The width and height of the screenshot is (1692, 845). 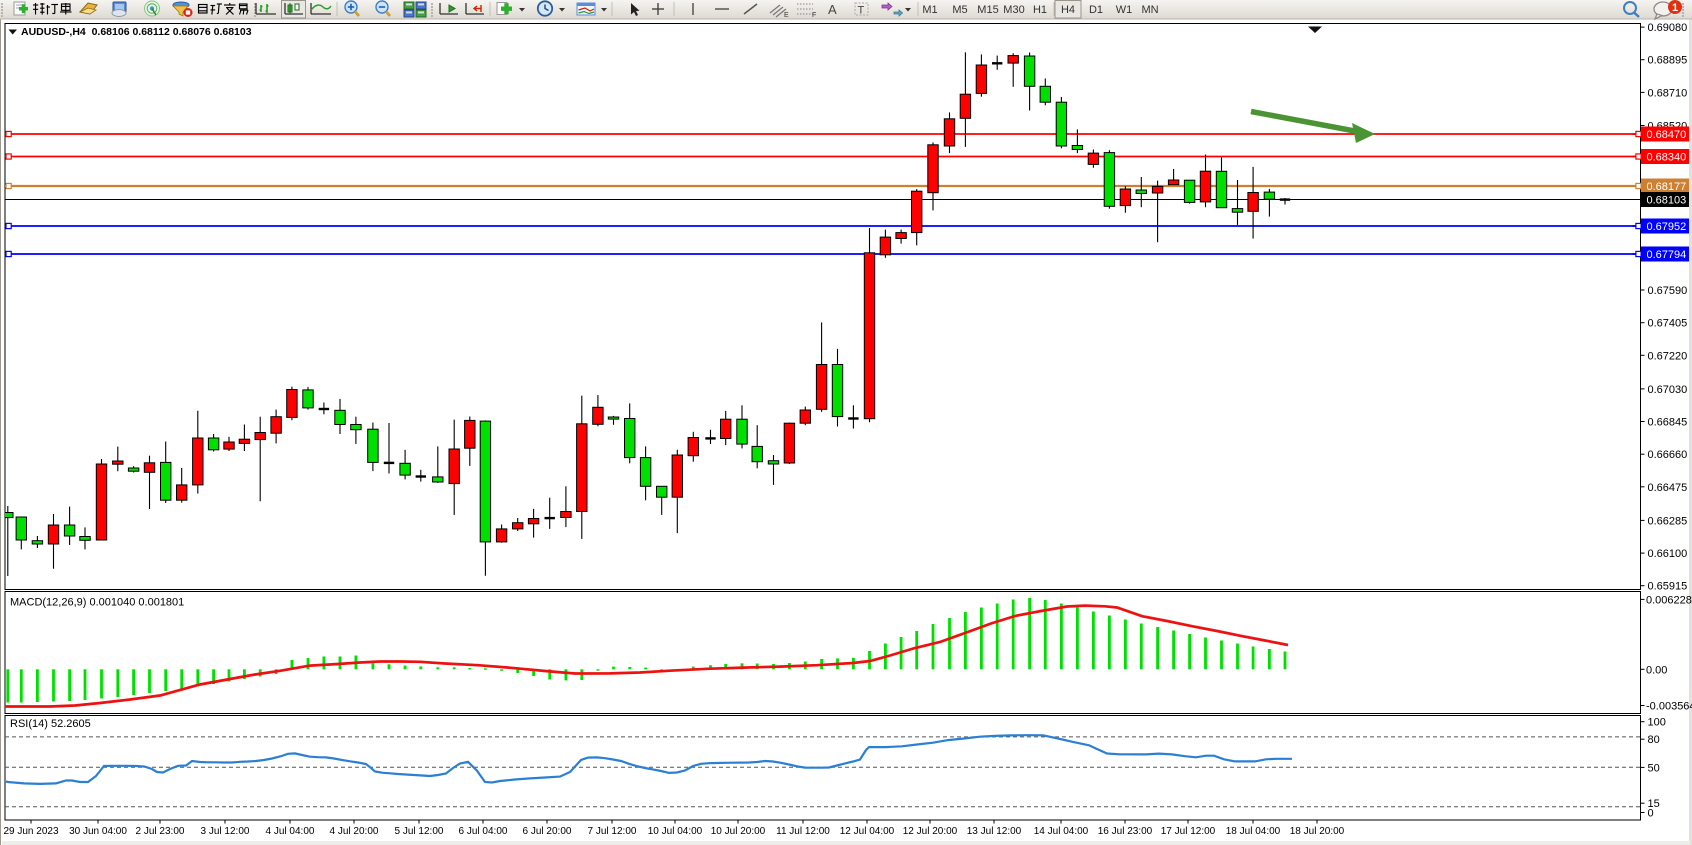 What do you see at coordinates (30, 831) in the screenshot?
I see `svg-text: 29 Jun 2023` at bounding box center [30, 831].